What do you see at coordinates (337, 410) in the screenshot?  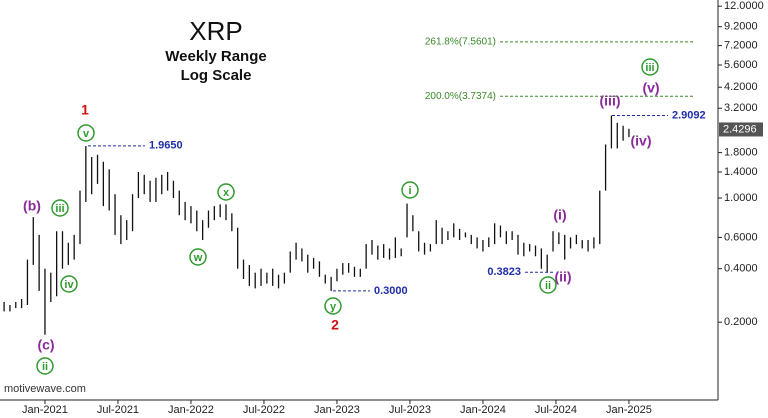 I see `x-tick-label: Jan-2023` at bounding box center [337, 410].